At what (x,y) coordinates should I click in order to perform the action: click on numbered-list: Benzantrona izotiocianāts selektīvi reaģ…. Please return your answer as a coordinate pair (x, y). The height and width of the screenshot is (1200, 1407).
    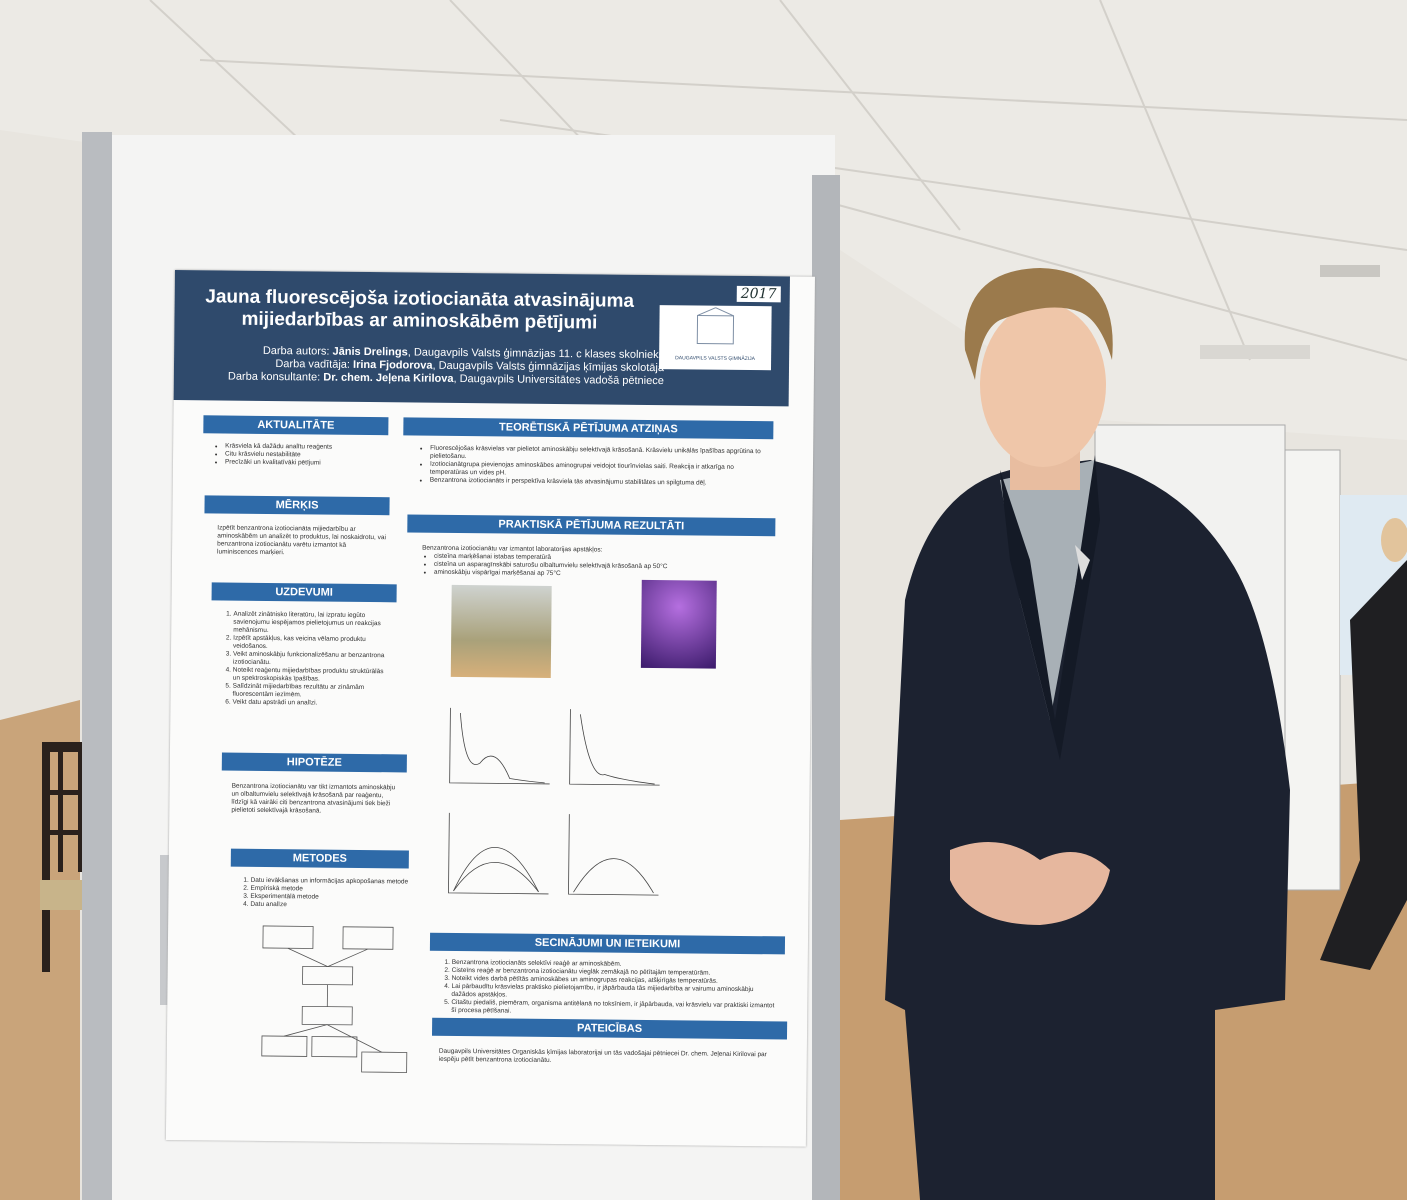
    Looking at the image, I should click on (609, 989).